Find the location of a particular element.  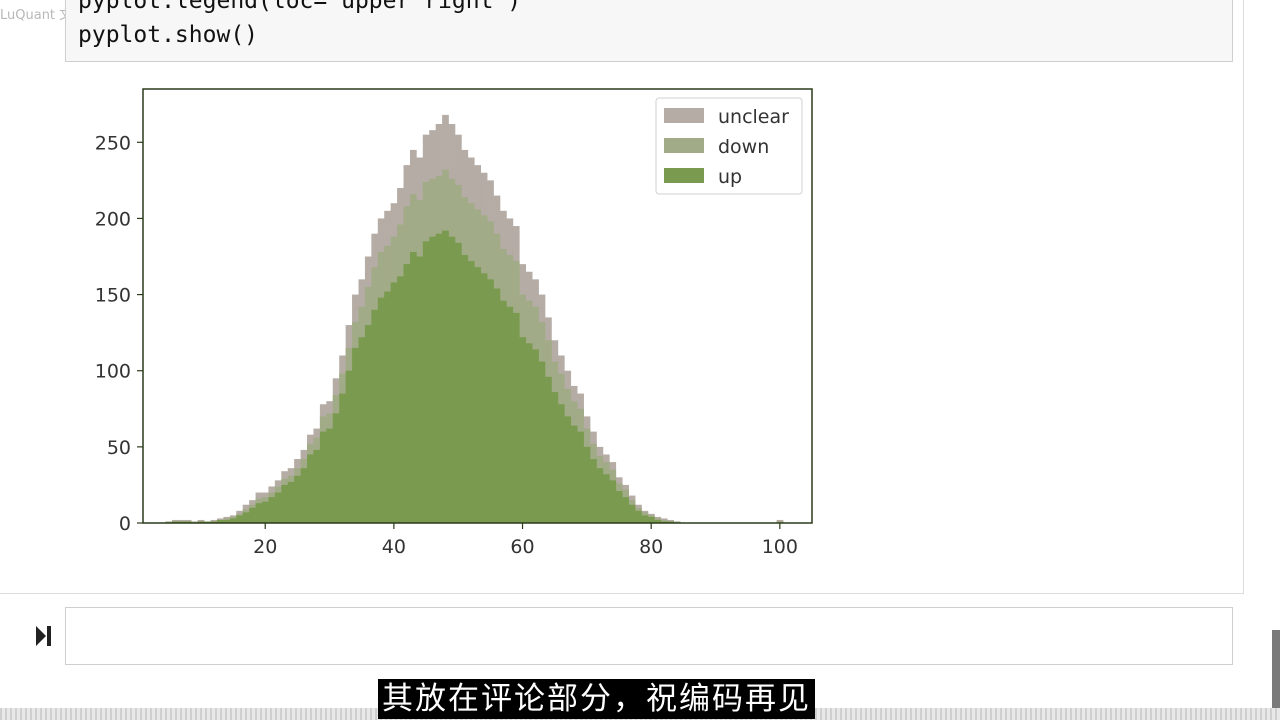

subtitle-caption: 其放在评论部分，祝编码再见 is located at coordinates (596, 699).